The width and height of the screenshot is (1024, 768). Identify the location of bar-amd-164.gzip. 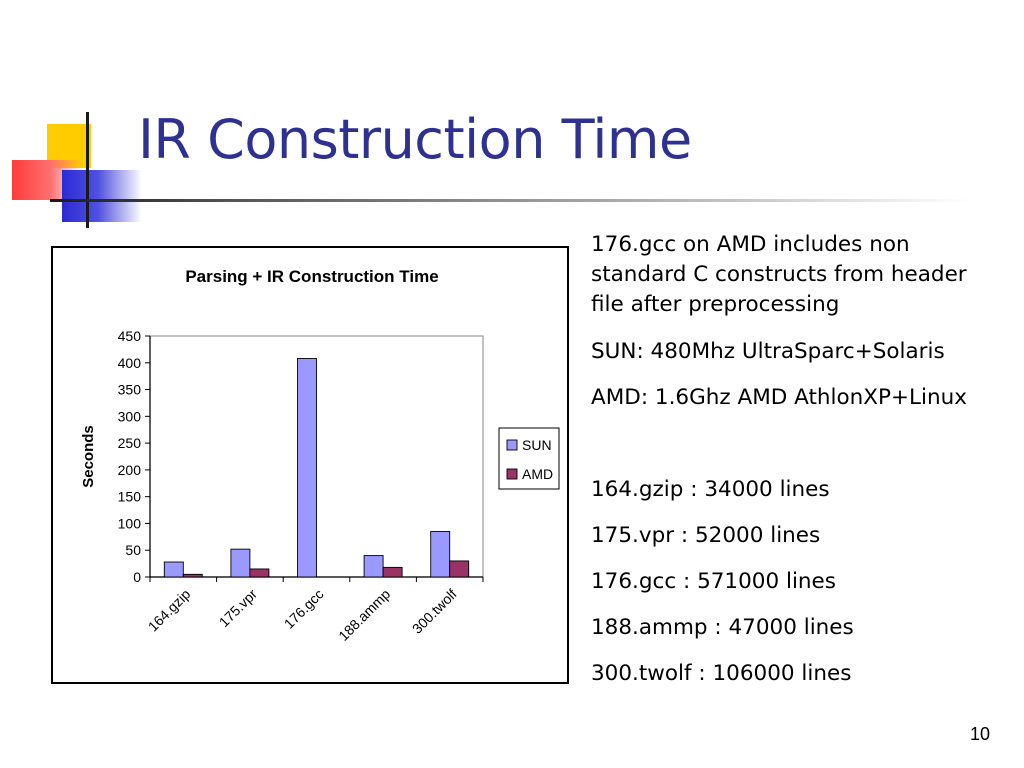
(192, 575).